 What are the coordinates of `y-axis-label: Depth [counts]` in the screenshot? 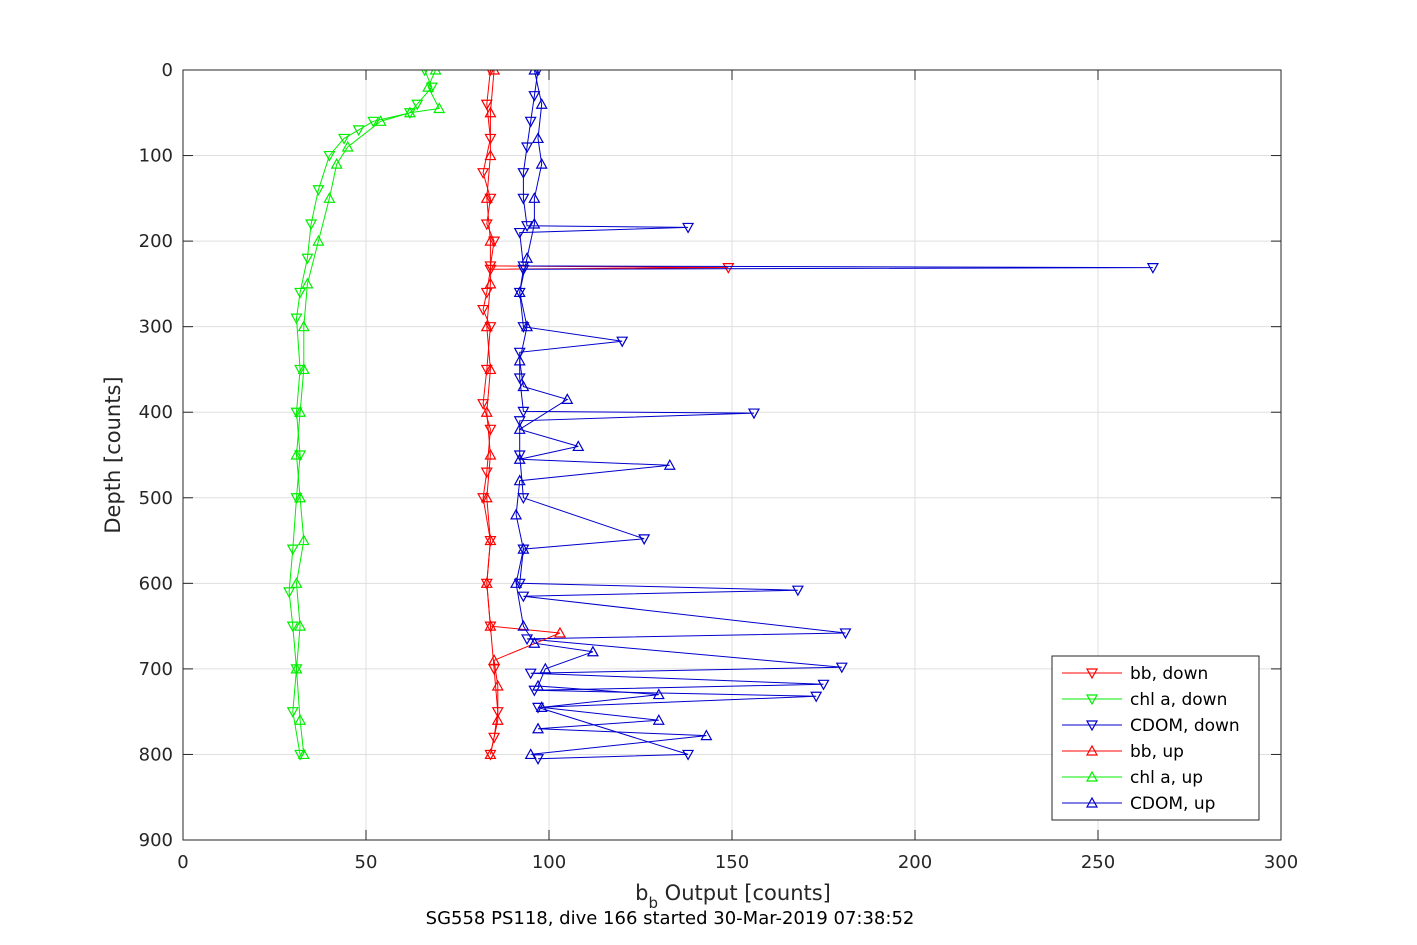 It's located at (113, 454).